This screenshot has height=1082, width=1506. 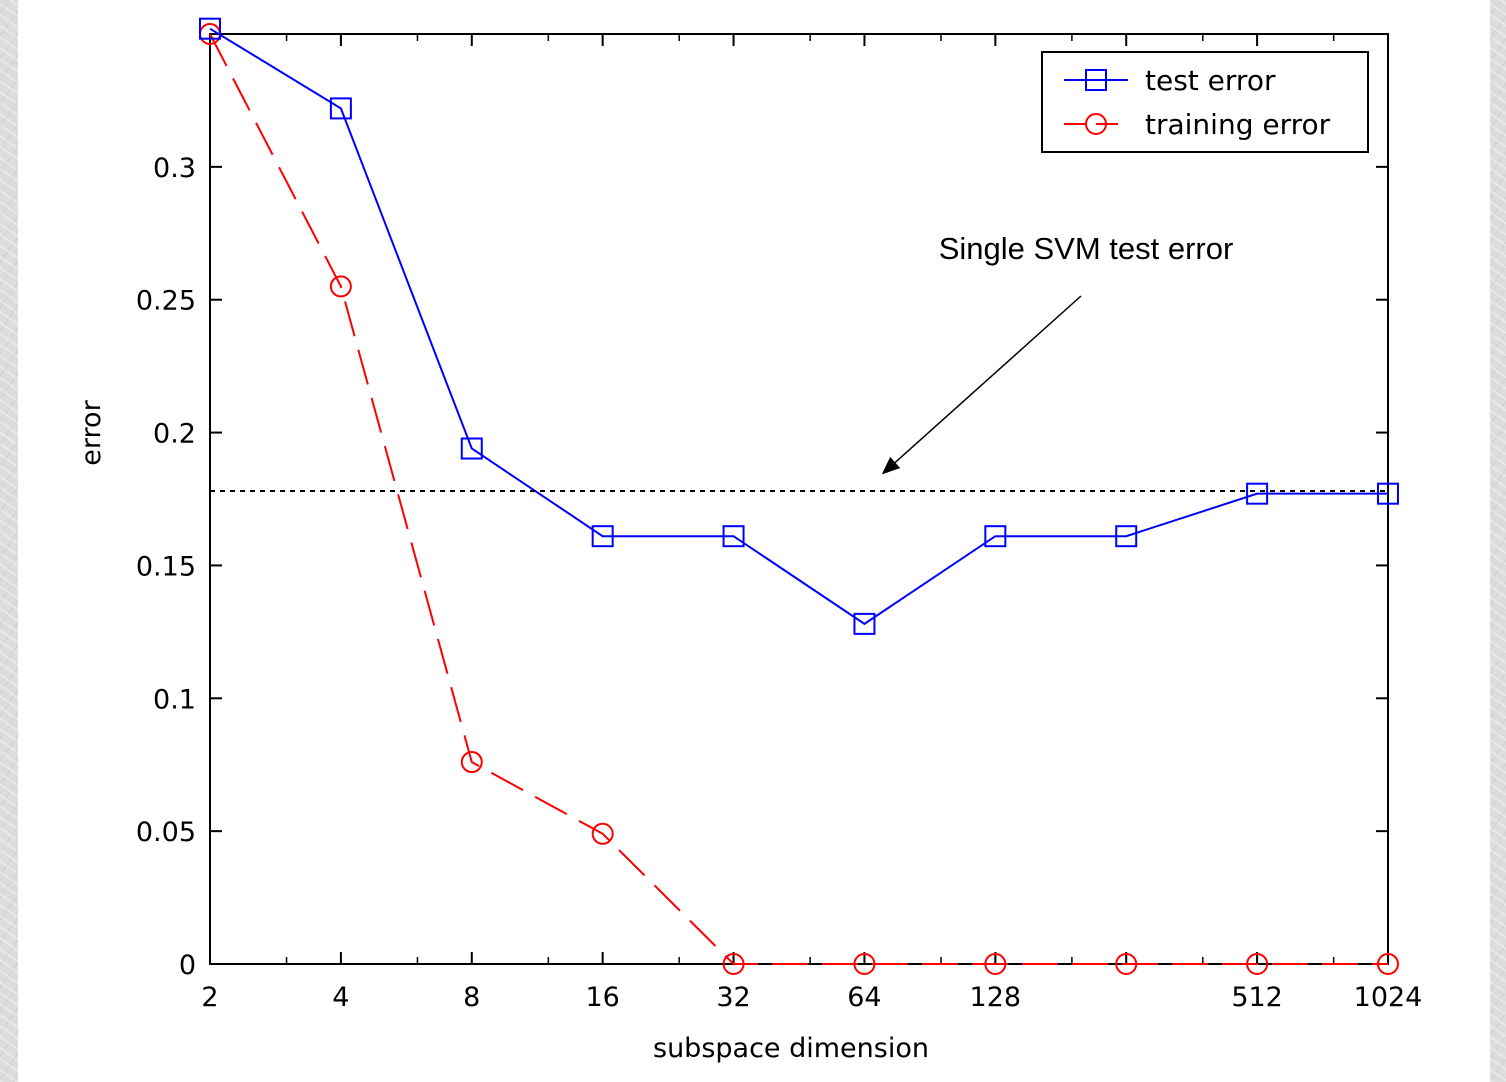 I want to click on x-tick-label: 16, so click(x=602, y=997).